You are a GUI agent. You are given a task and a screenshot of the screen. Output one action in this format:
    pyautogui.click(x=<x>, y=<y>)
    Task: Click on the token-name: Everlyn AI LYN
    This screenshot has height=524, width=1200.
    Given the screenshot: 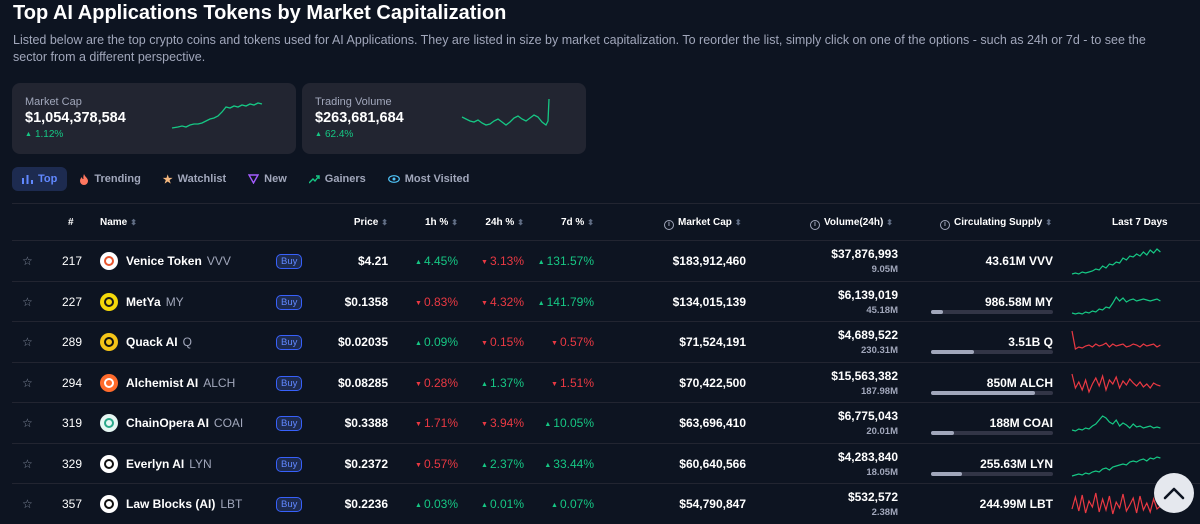 What is the action you would take?
    pyautogui.click(x=169, y=464)
    